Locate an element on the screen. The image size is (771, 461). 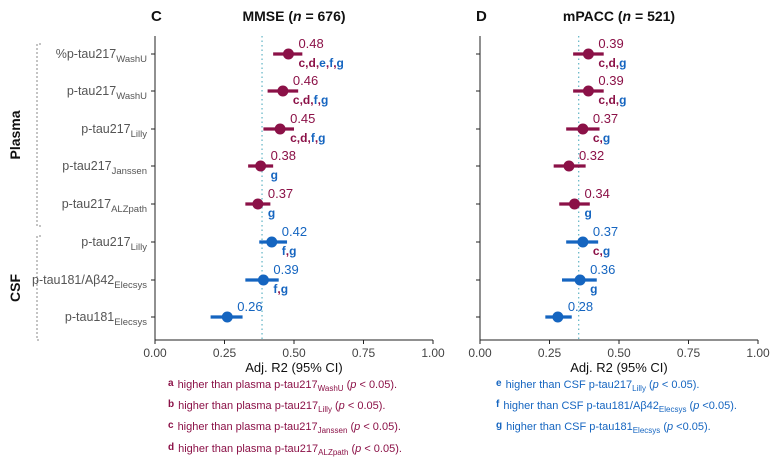
significance-letters: c,d,g is located at coordinates (612, 100).